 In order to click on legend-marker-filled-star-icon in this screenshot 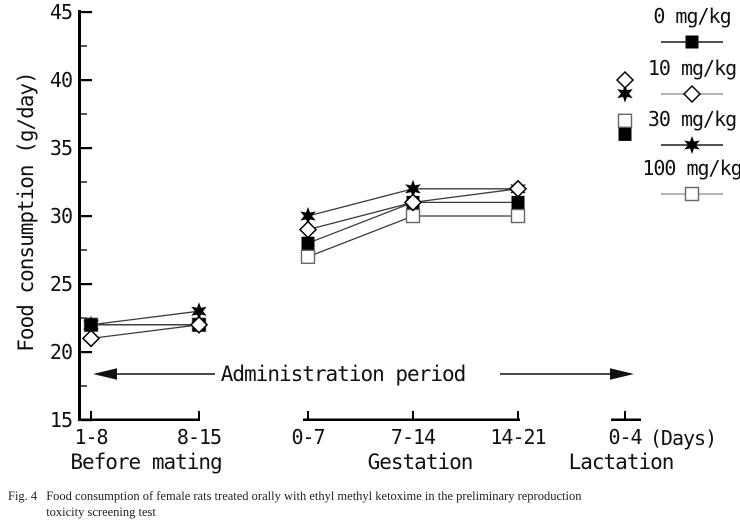, I will do `click(692, 145)`.